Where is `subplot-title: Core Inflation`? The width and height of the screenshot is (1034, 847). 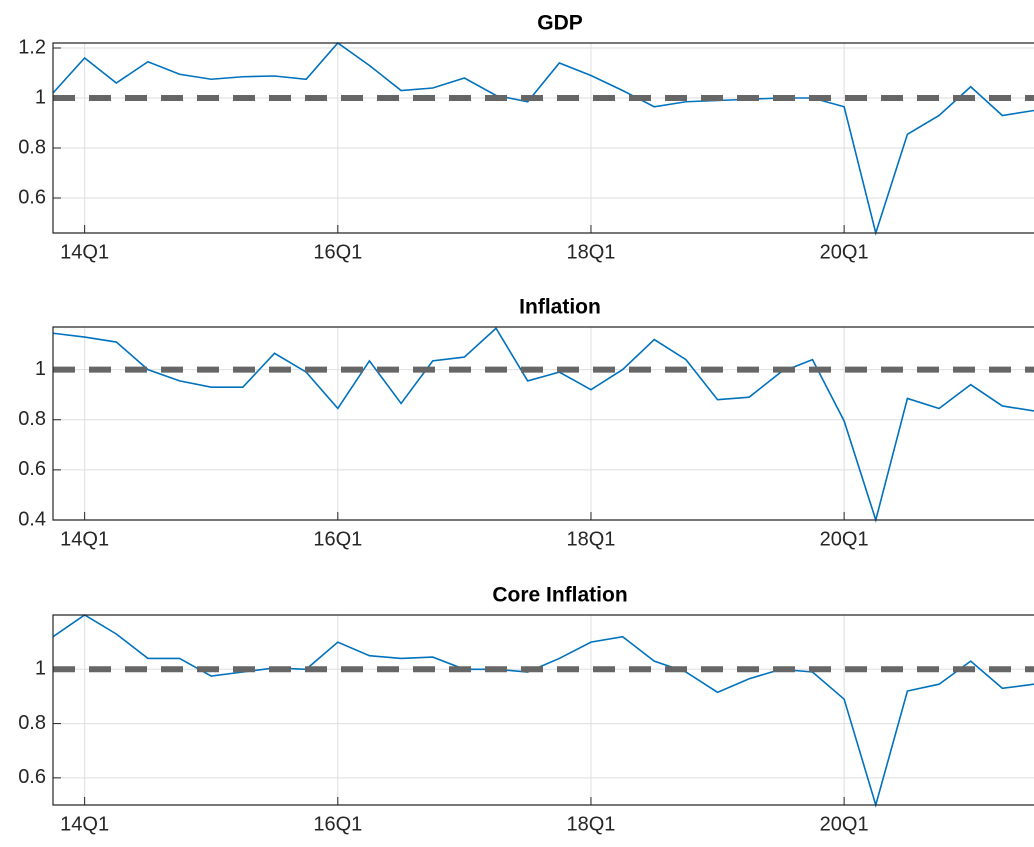
subplot-title: Core Inflation is located at coordinates (559, 595).